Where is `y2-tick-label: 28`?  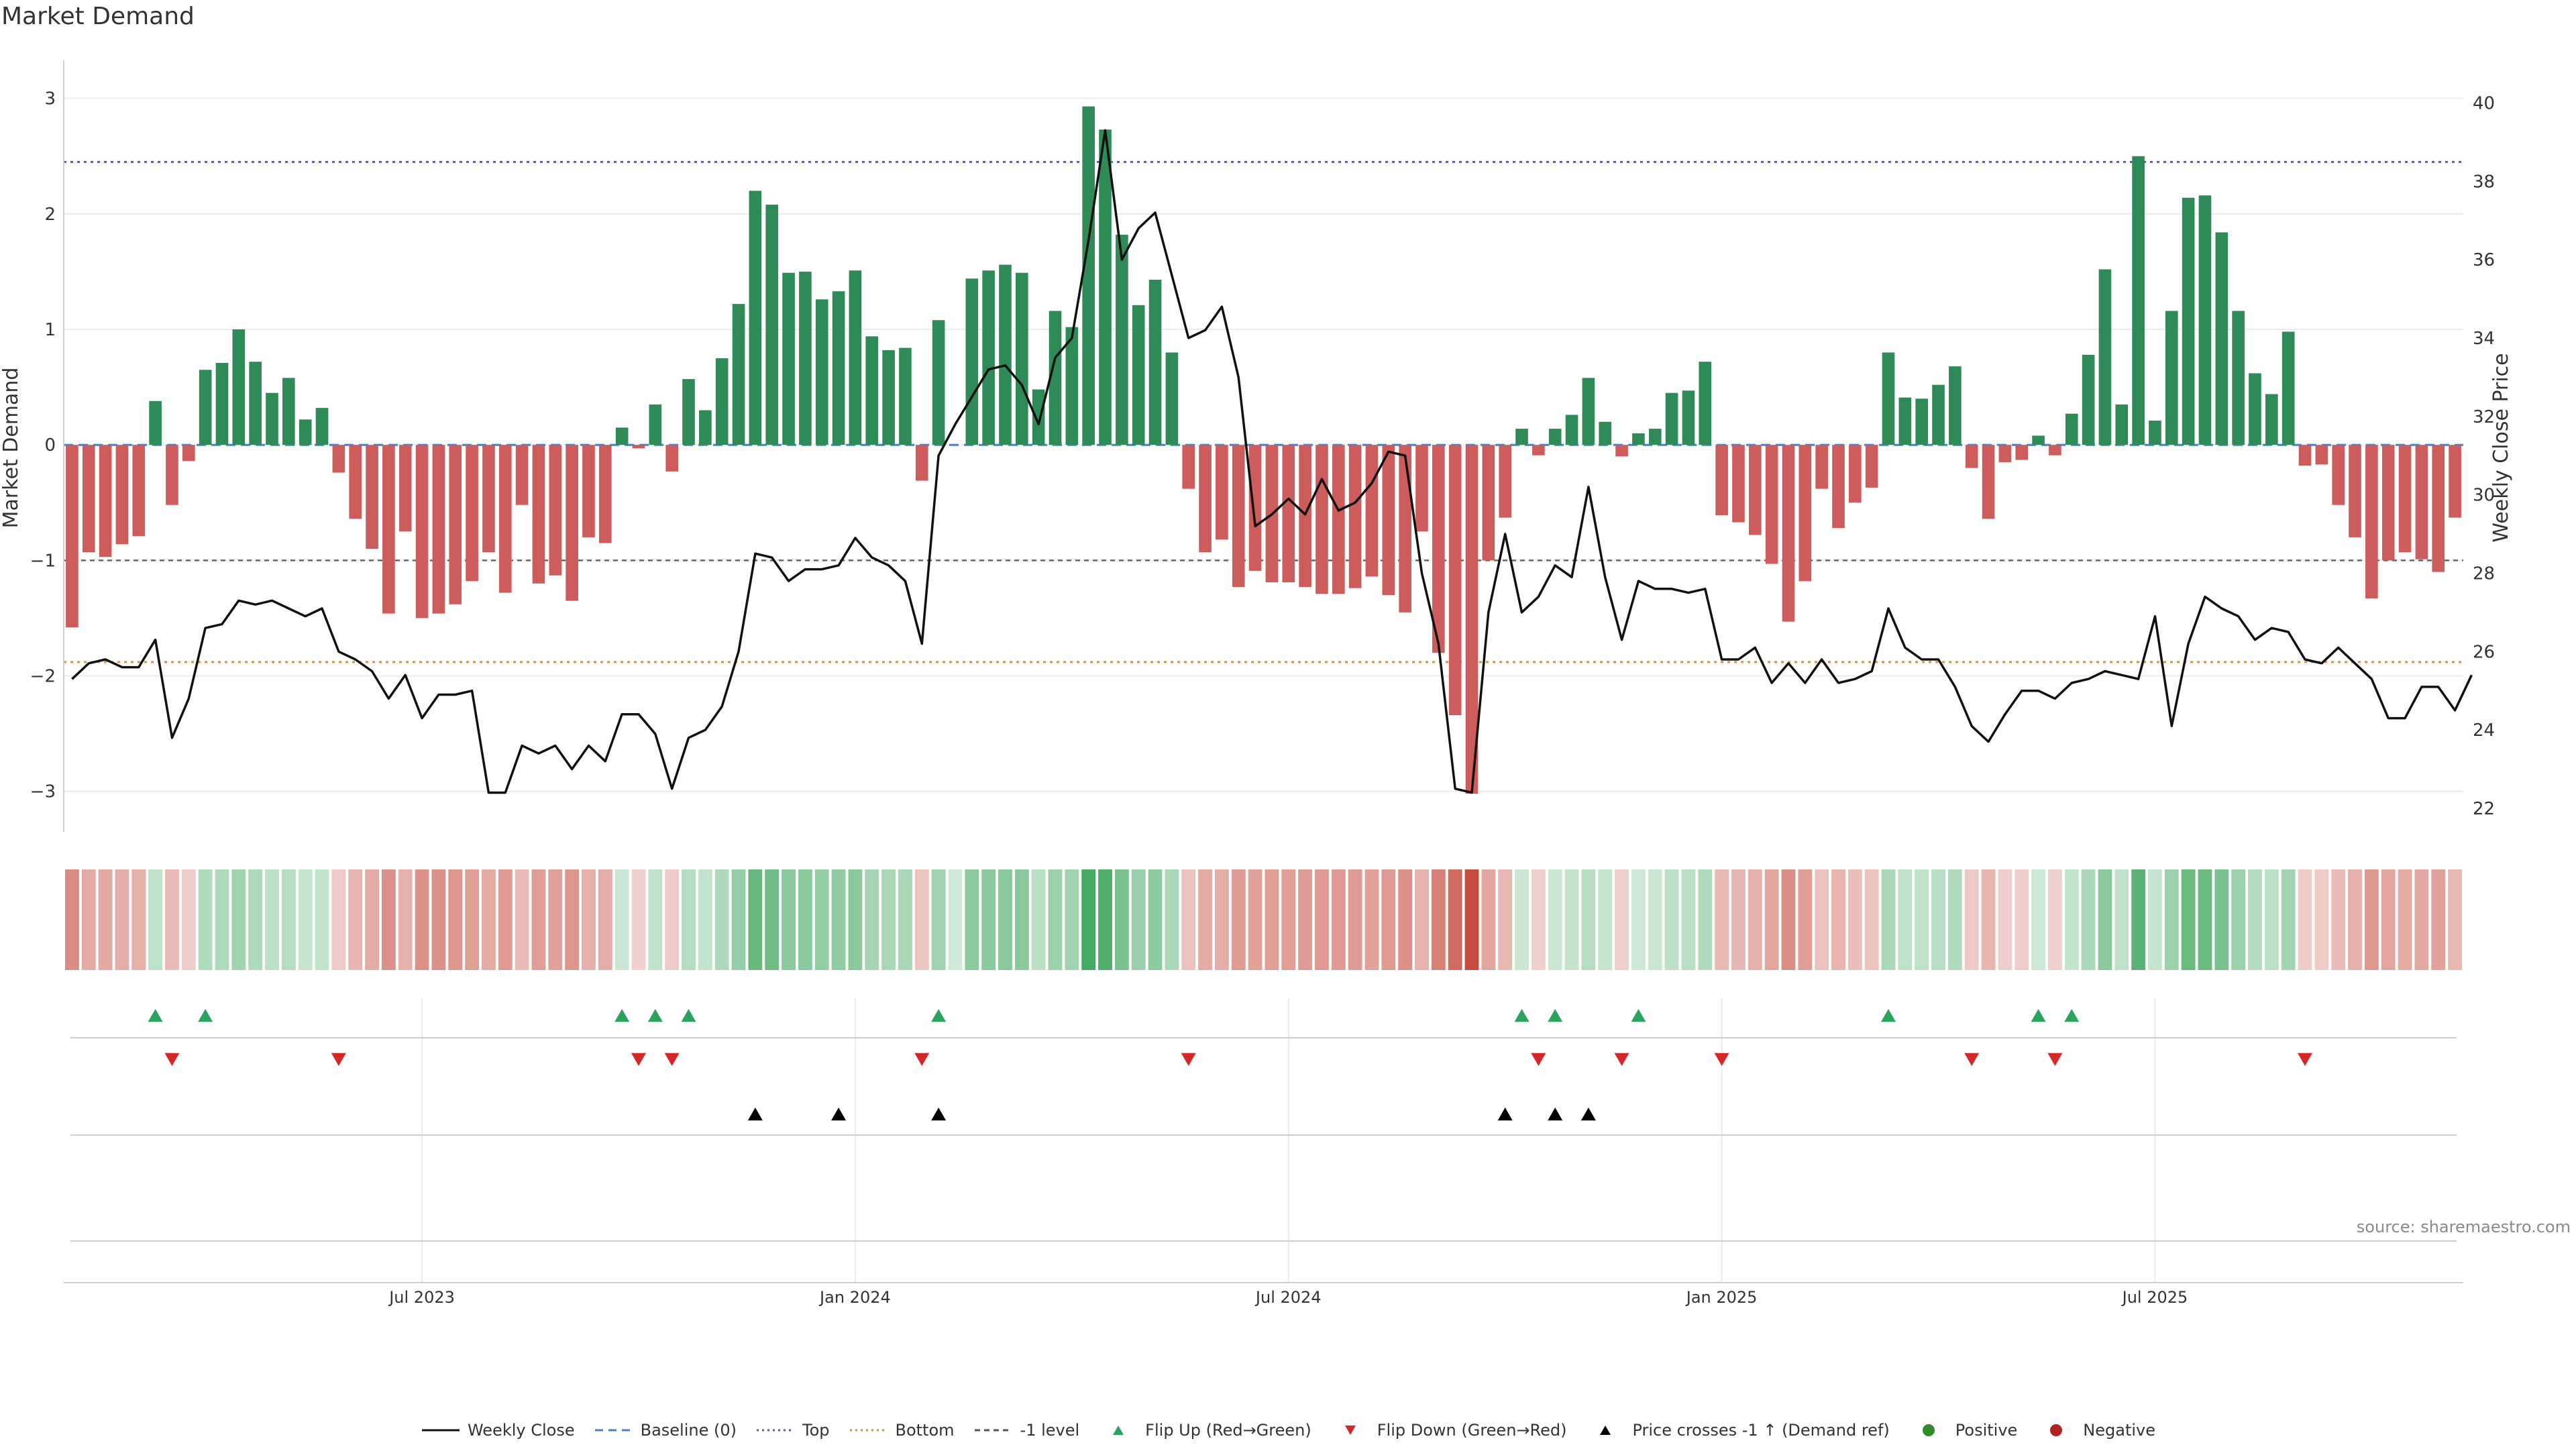
y2-tick-label: 28 is located at coordinates (2484, 574).